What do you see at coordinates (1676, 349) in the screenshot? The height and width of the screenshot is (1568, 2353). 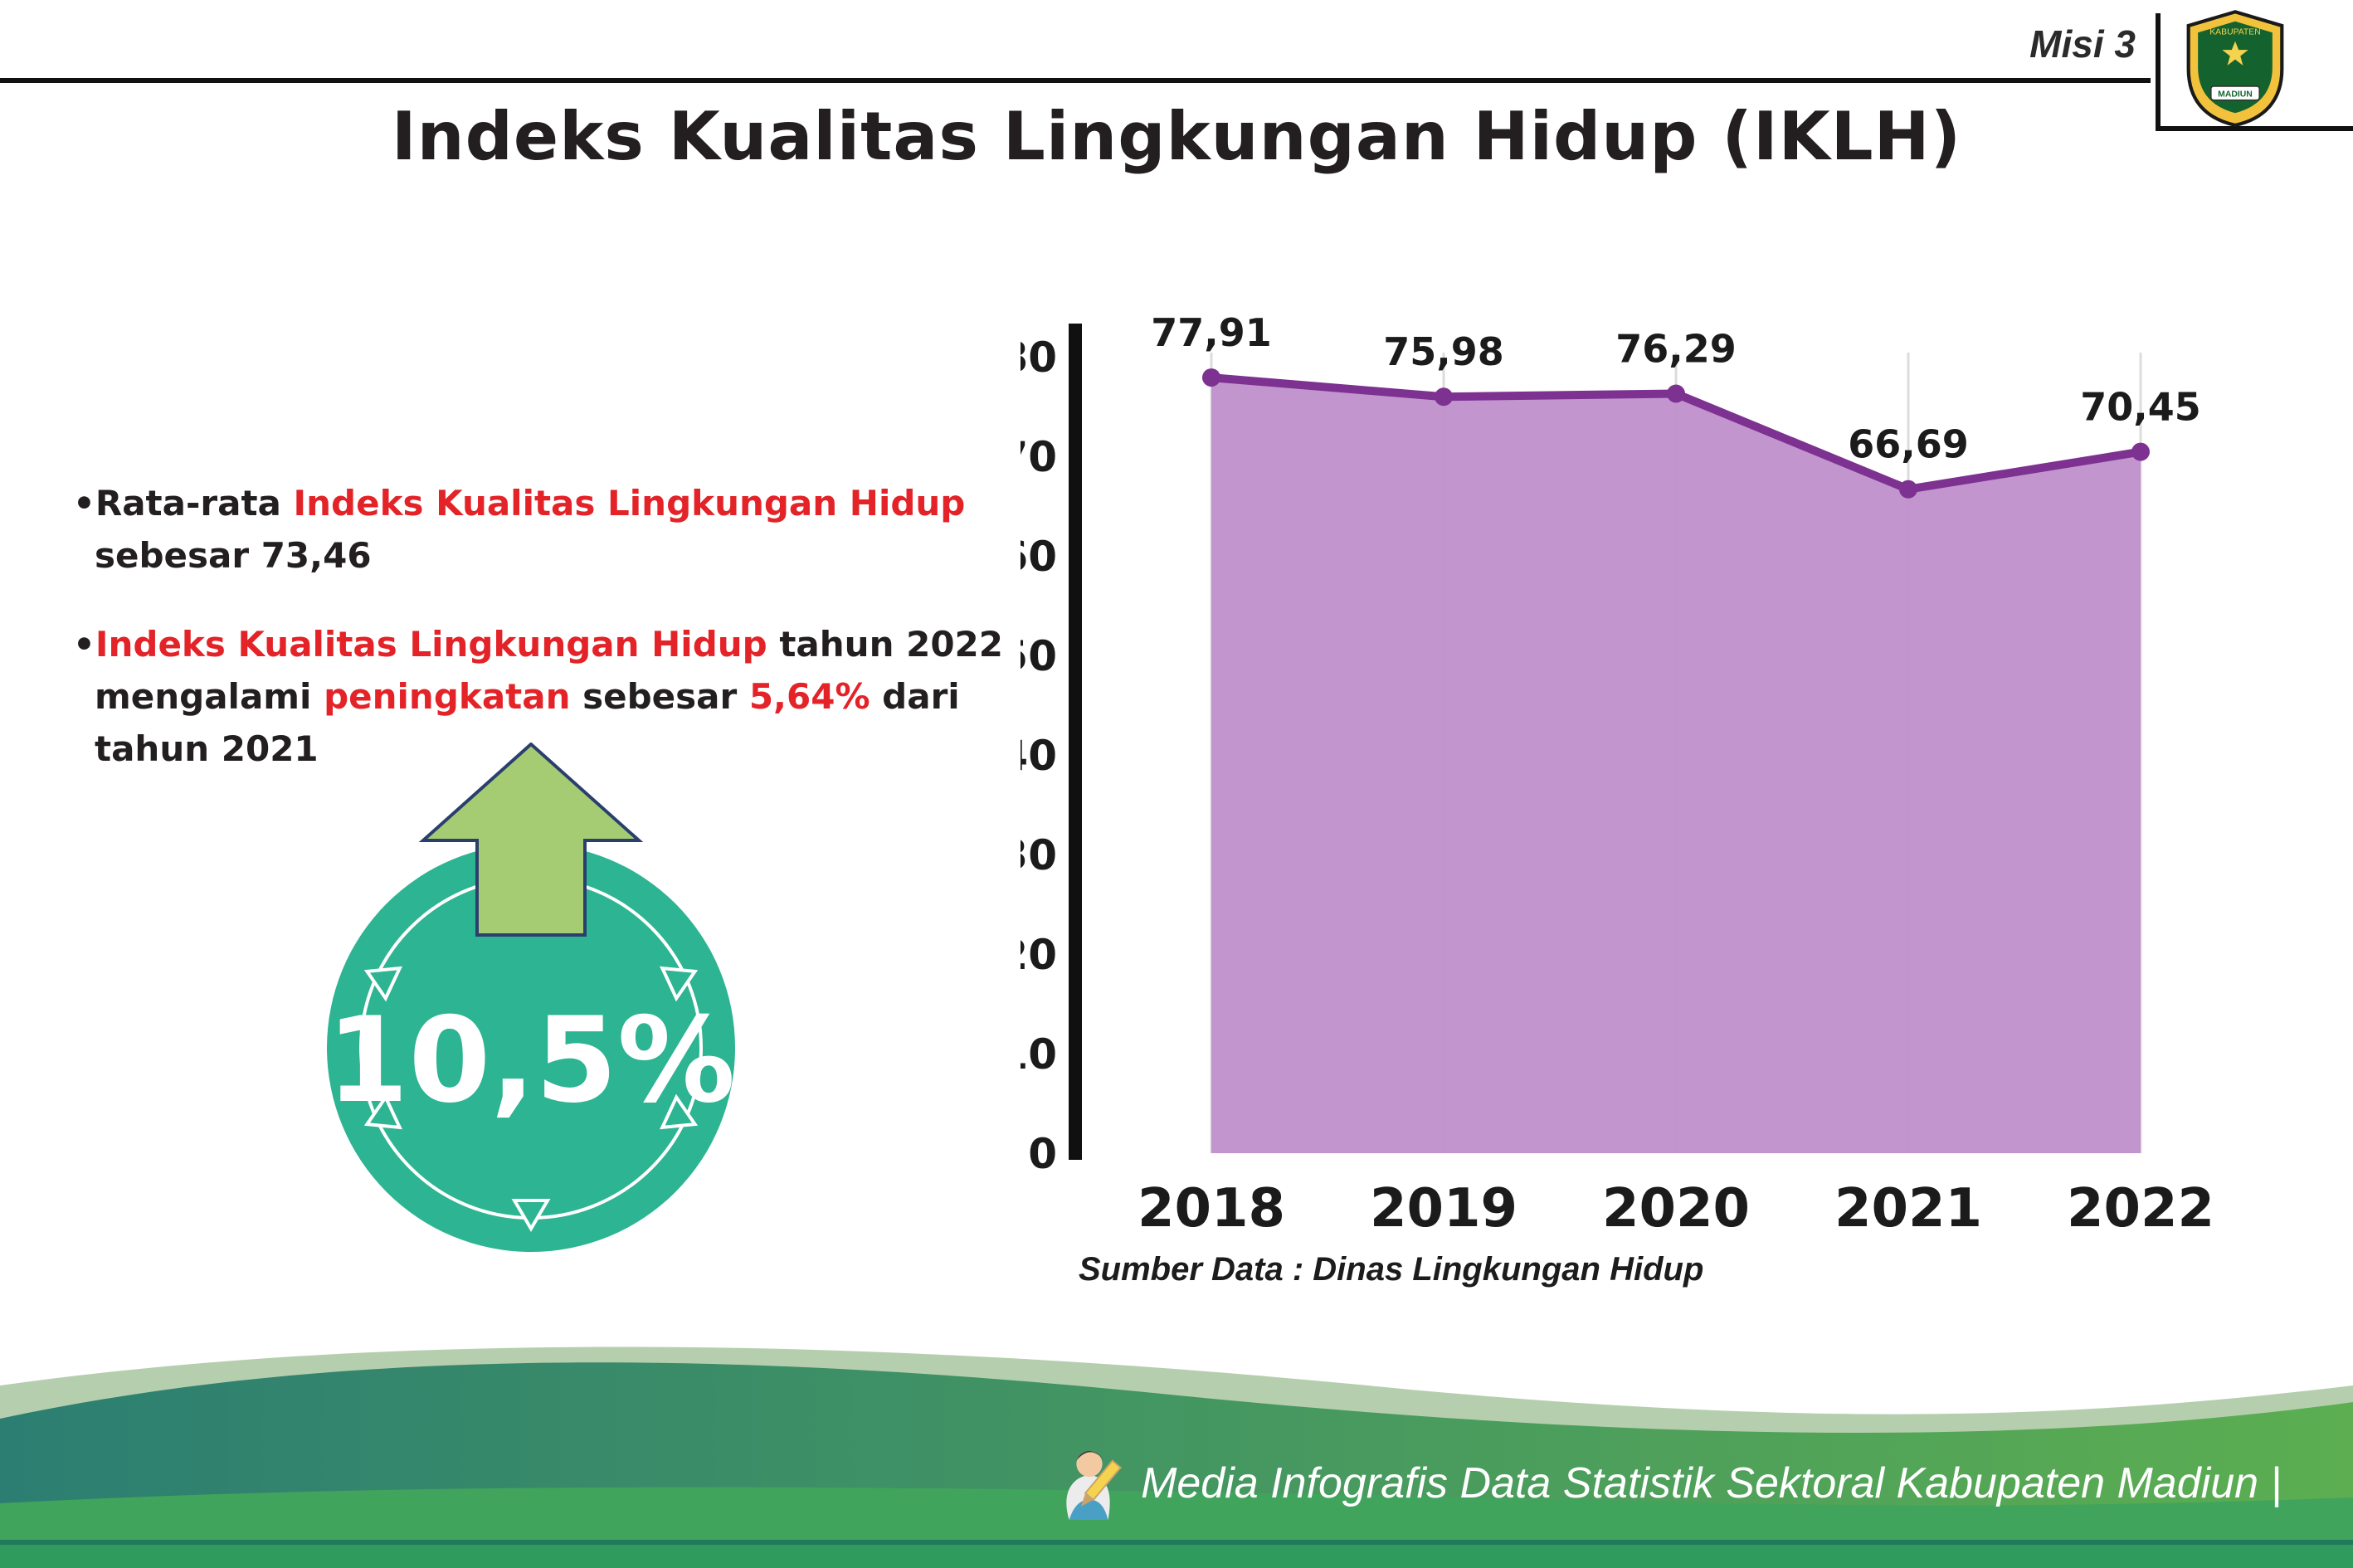 I see `svg-text: 76,29` at bounding box center [1676, 349].